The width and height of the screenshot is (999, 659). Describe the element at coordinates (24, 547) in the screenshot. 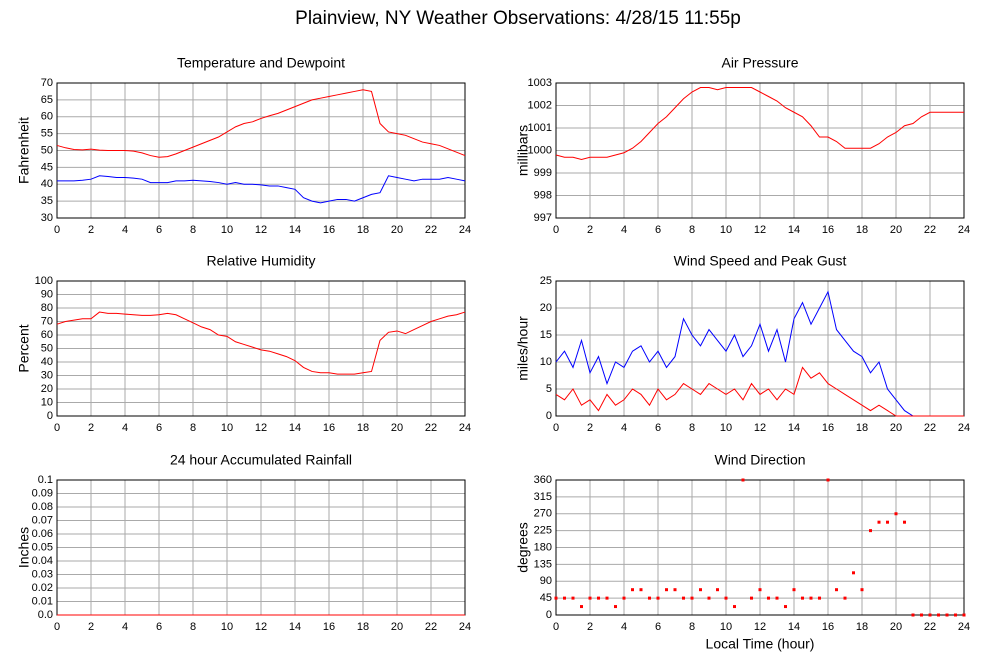

I see `y-axis-label: Inches` at that location.